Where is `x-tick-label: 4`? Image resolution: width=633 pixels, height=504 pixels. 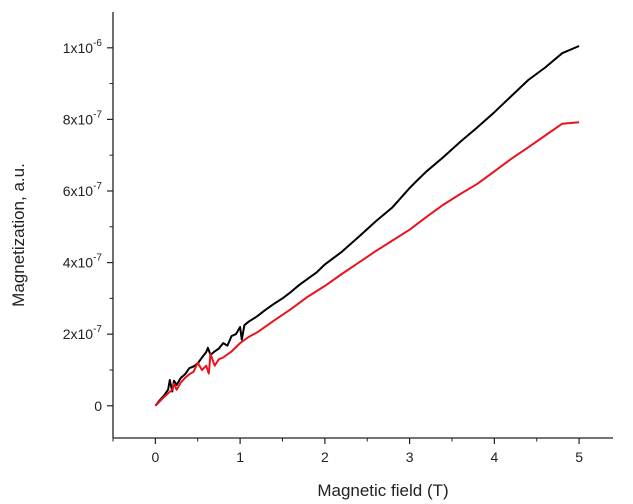 x-tick-label: 4 is located at coordinates (494, 457).